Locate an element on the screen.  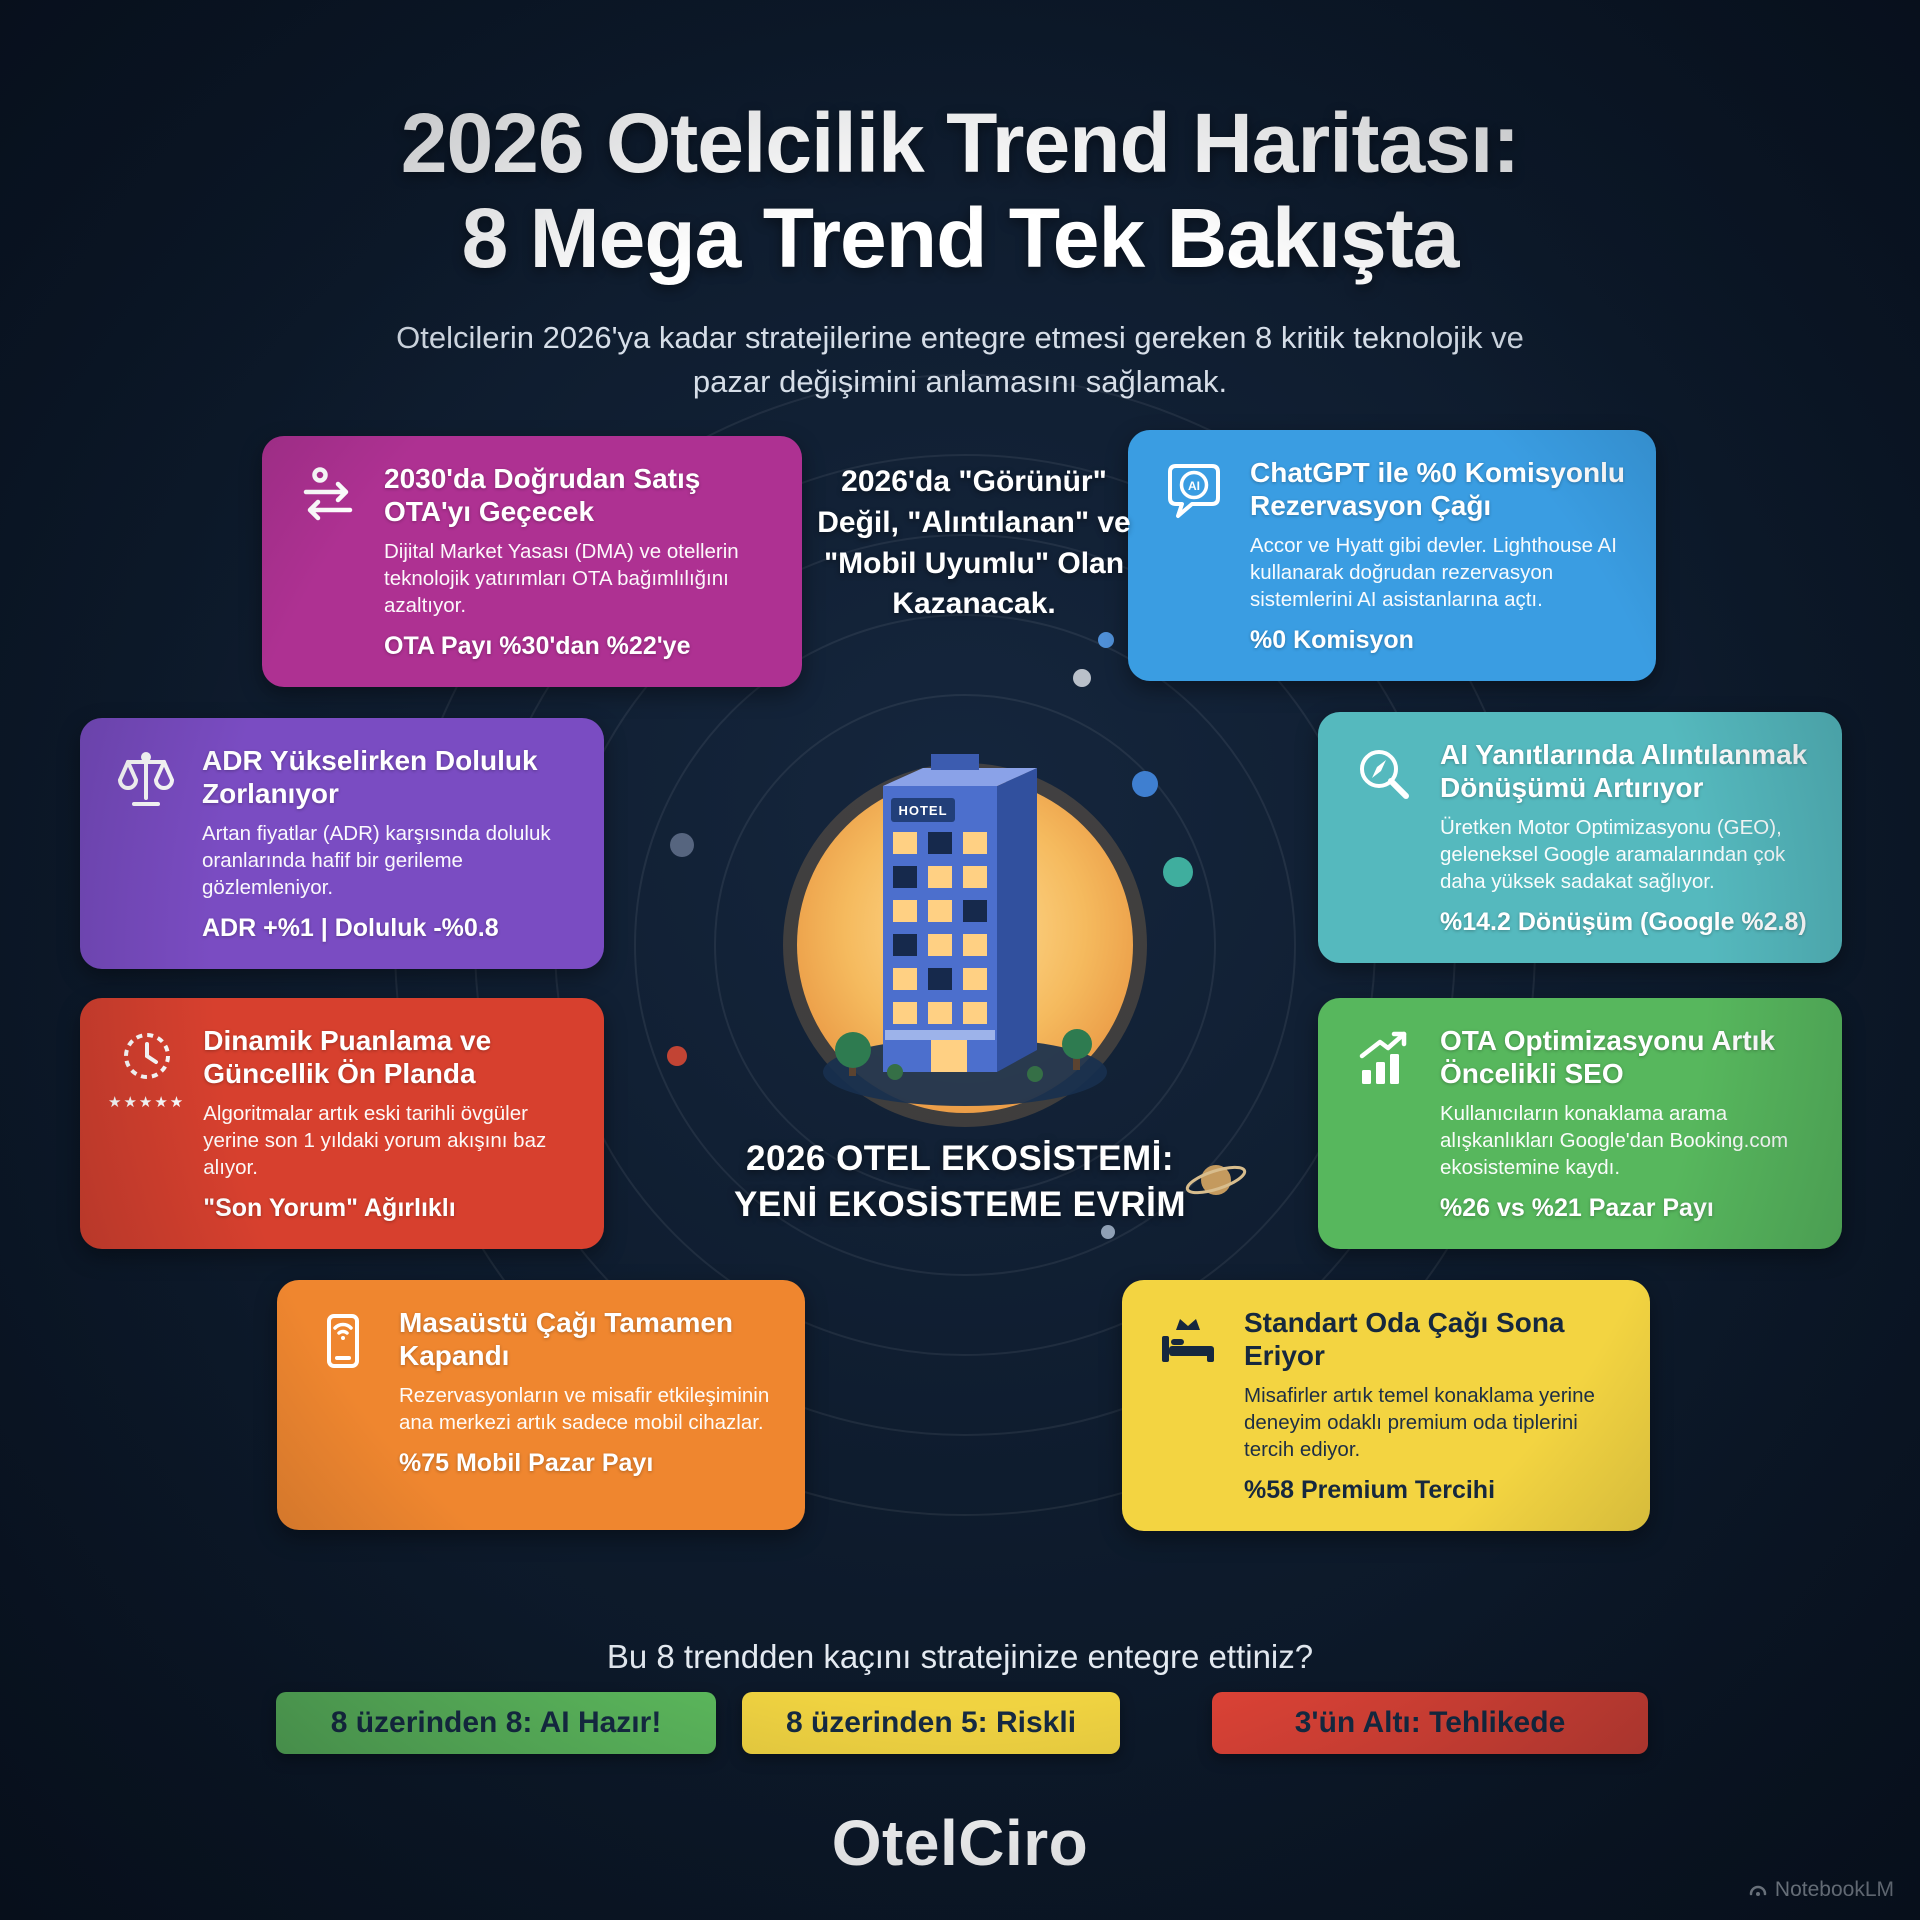
card-title: Masaüstü Çağı Tamamen Kapandı is located at coordinates (566, 1339).